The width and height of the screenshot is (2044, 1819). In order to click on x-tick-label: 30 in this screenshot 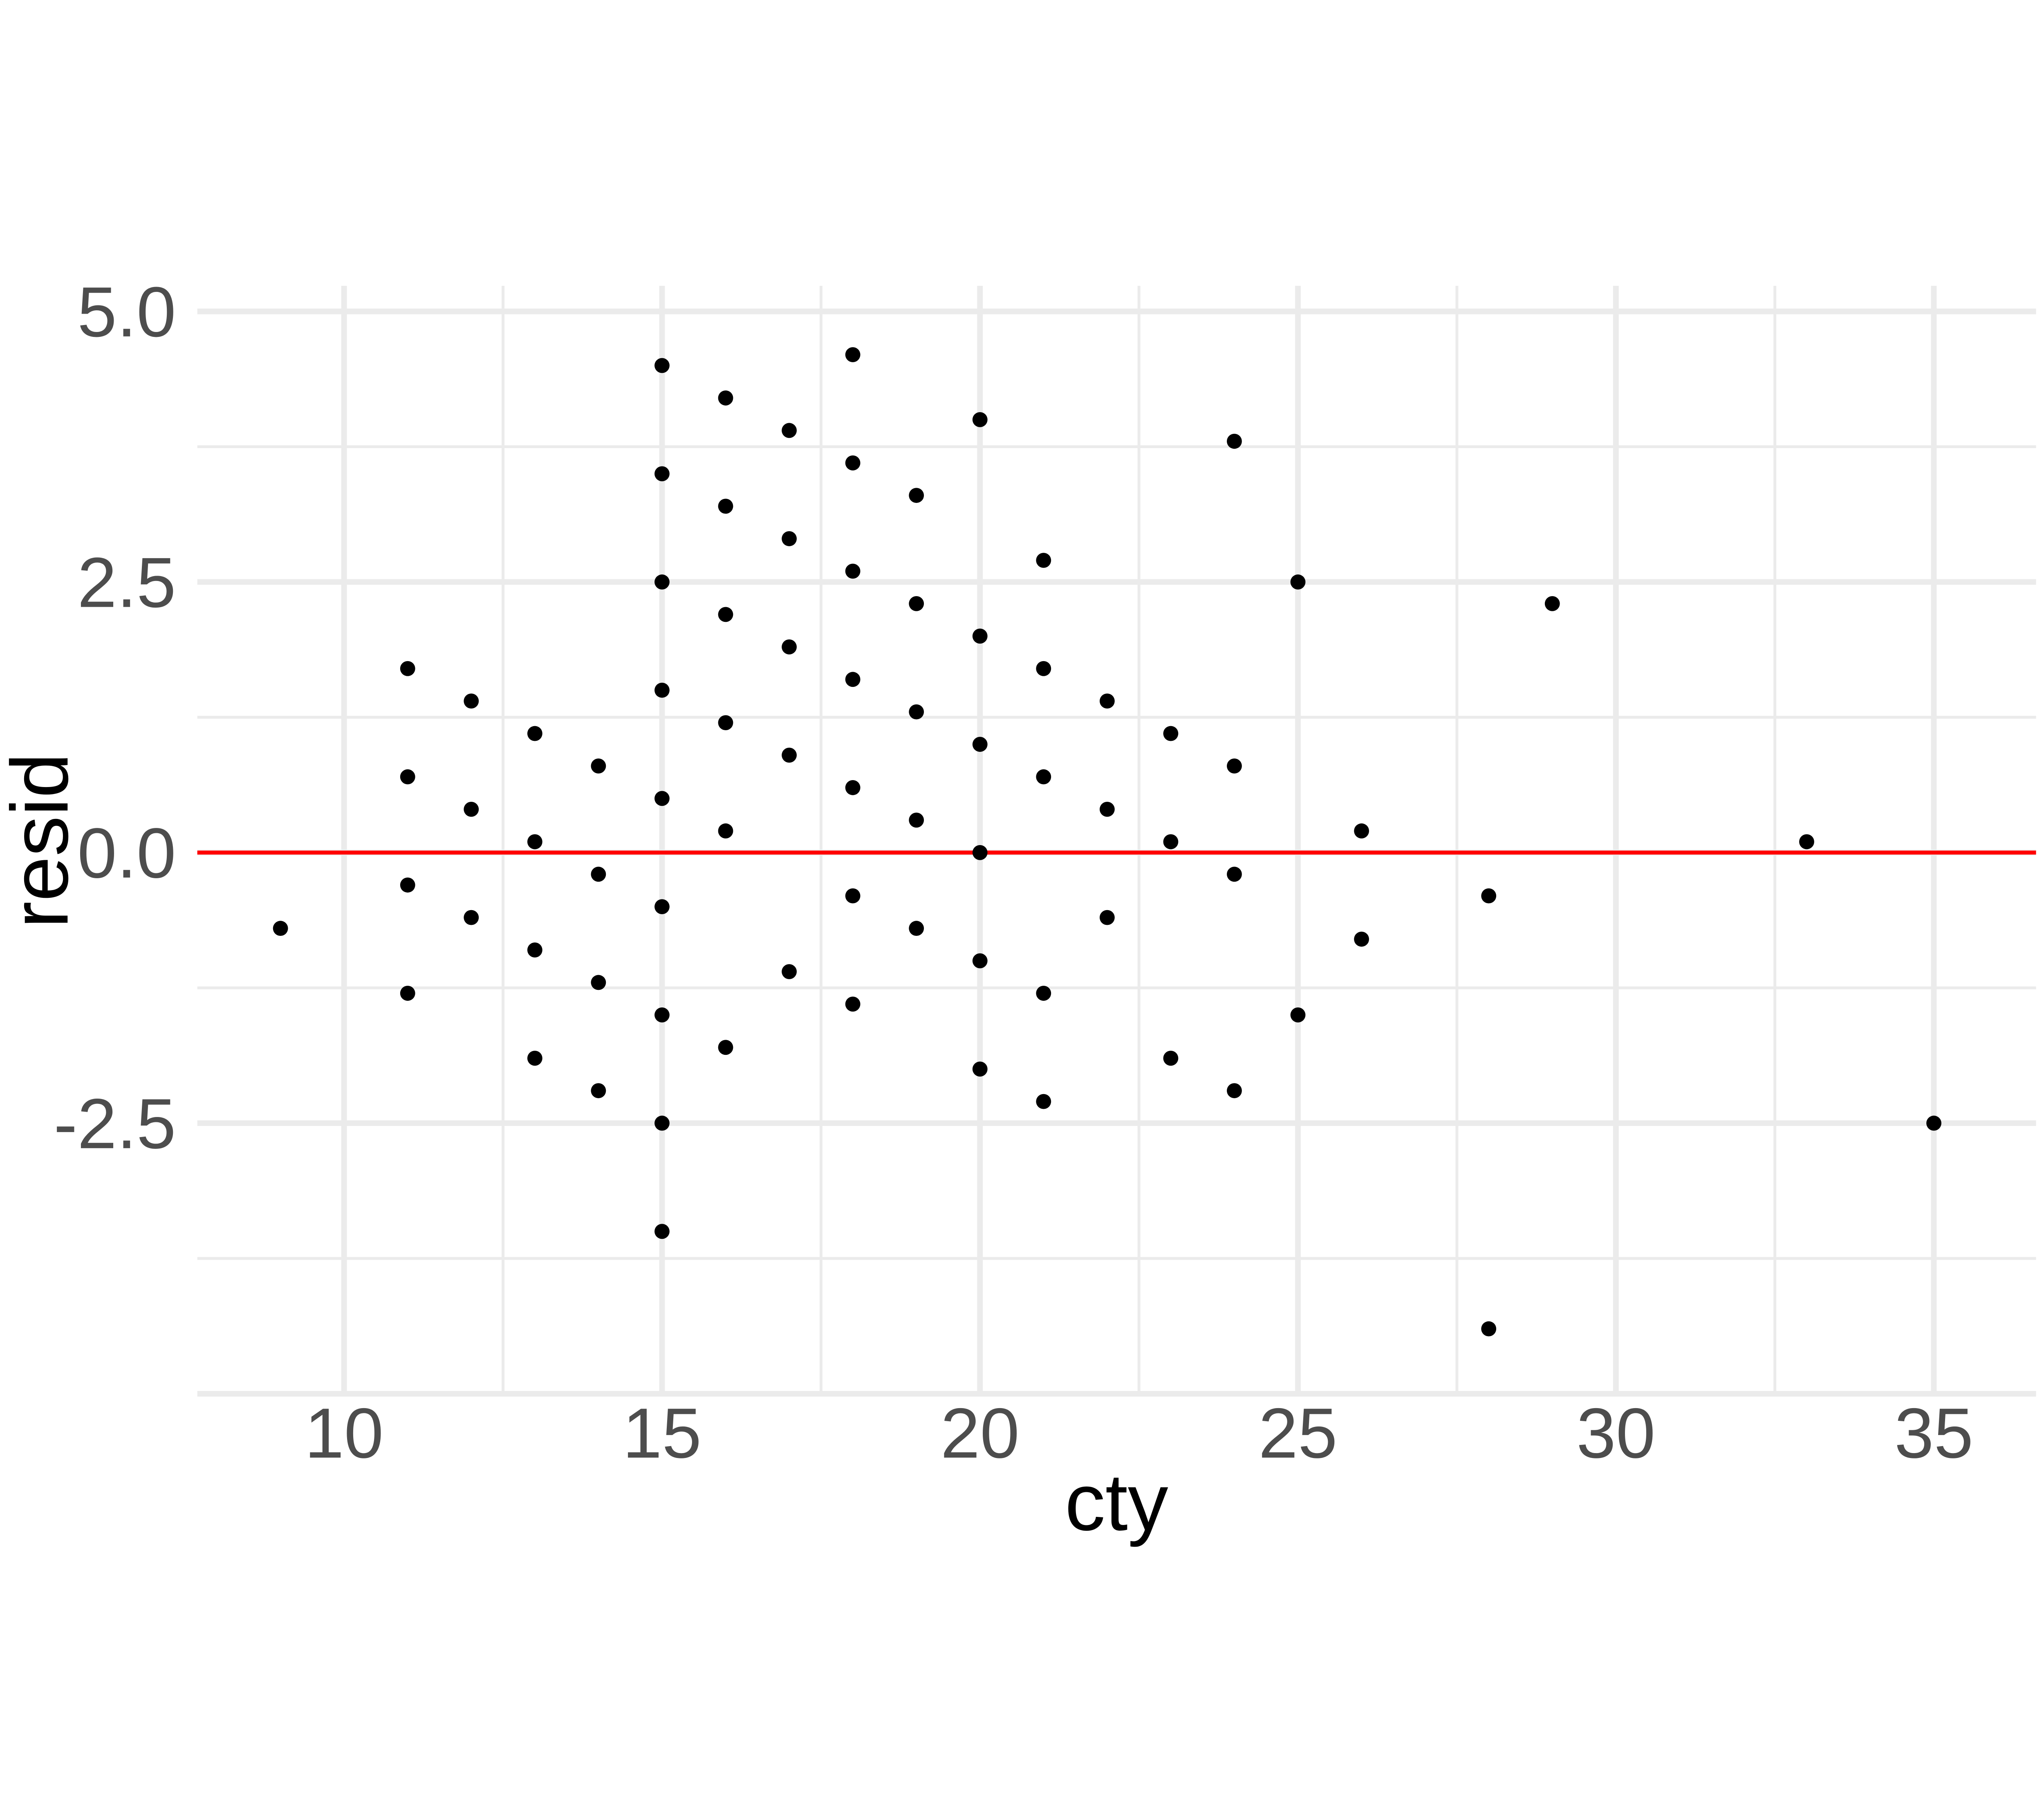, I will do `click(1616, 1433)`.